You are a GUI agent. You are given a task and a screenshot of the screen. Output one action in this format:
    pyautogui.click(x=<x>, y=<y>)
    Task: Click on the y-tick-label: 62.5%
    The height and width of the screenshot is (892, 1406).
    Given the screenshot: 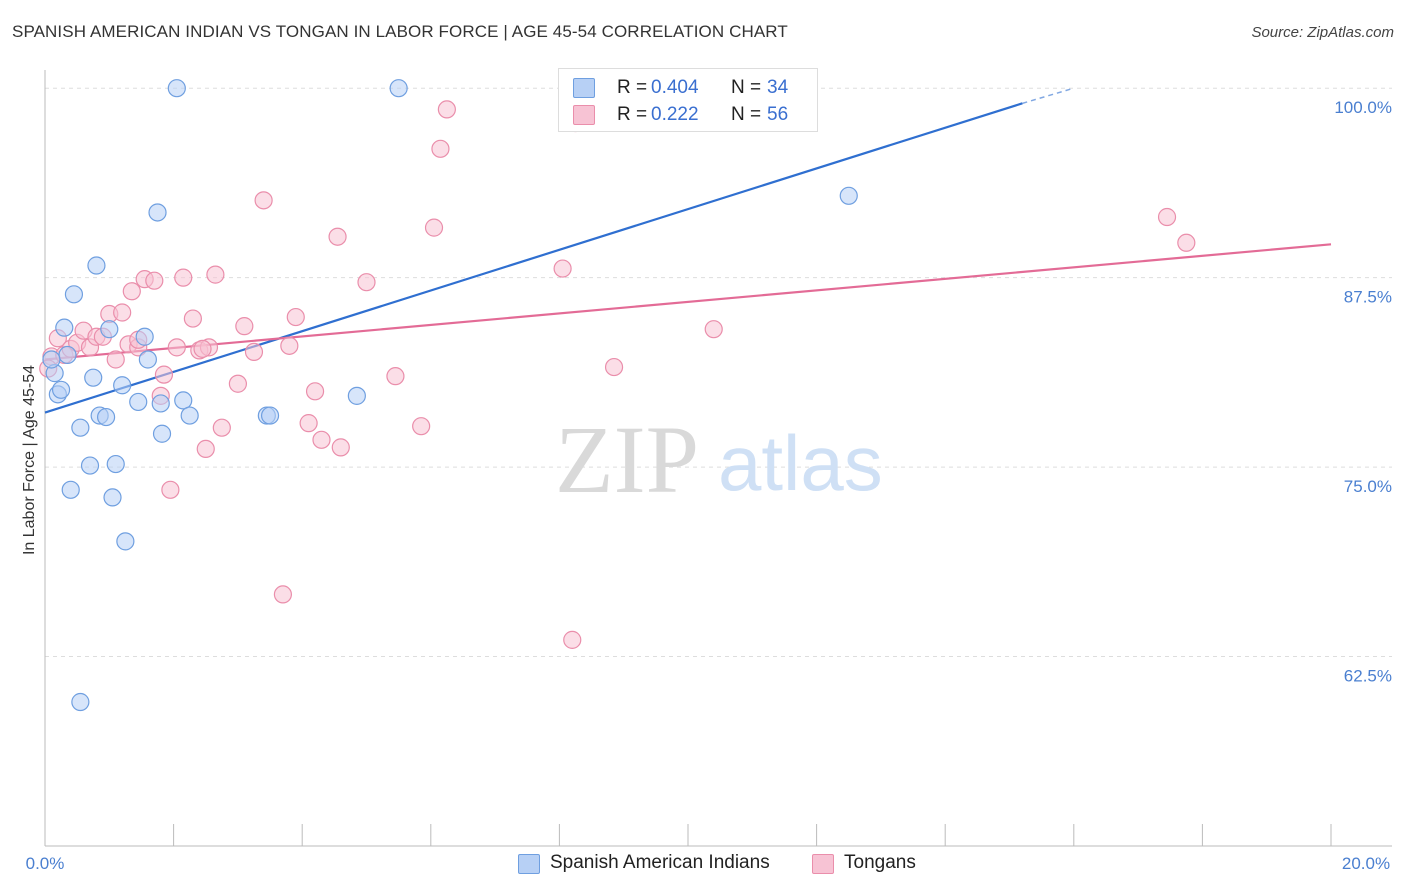 What is the action you would take?
    pyautogui.click(x=1368, y=676)
    